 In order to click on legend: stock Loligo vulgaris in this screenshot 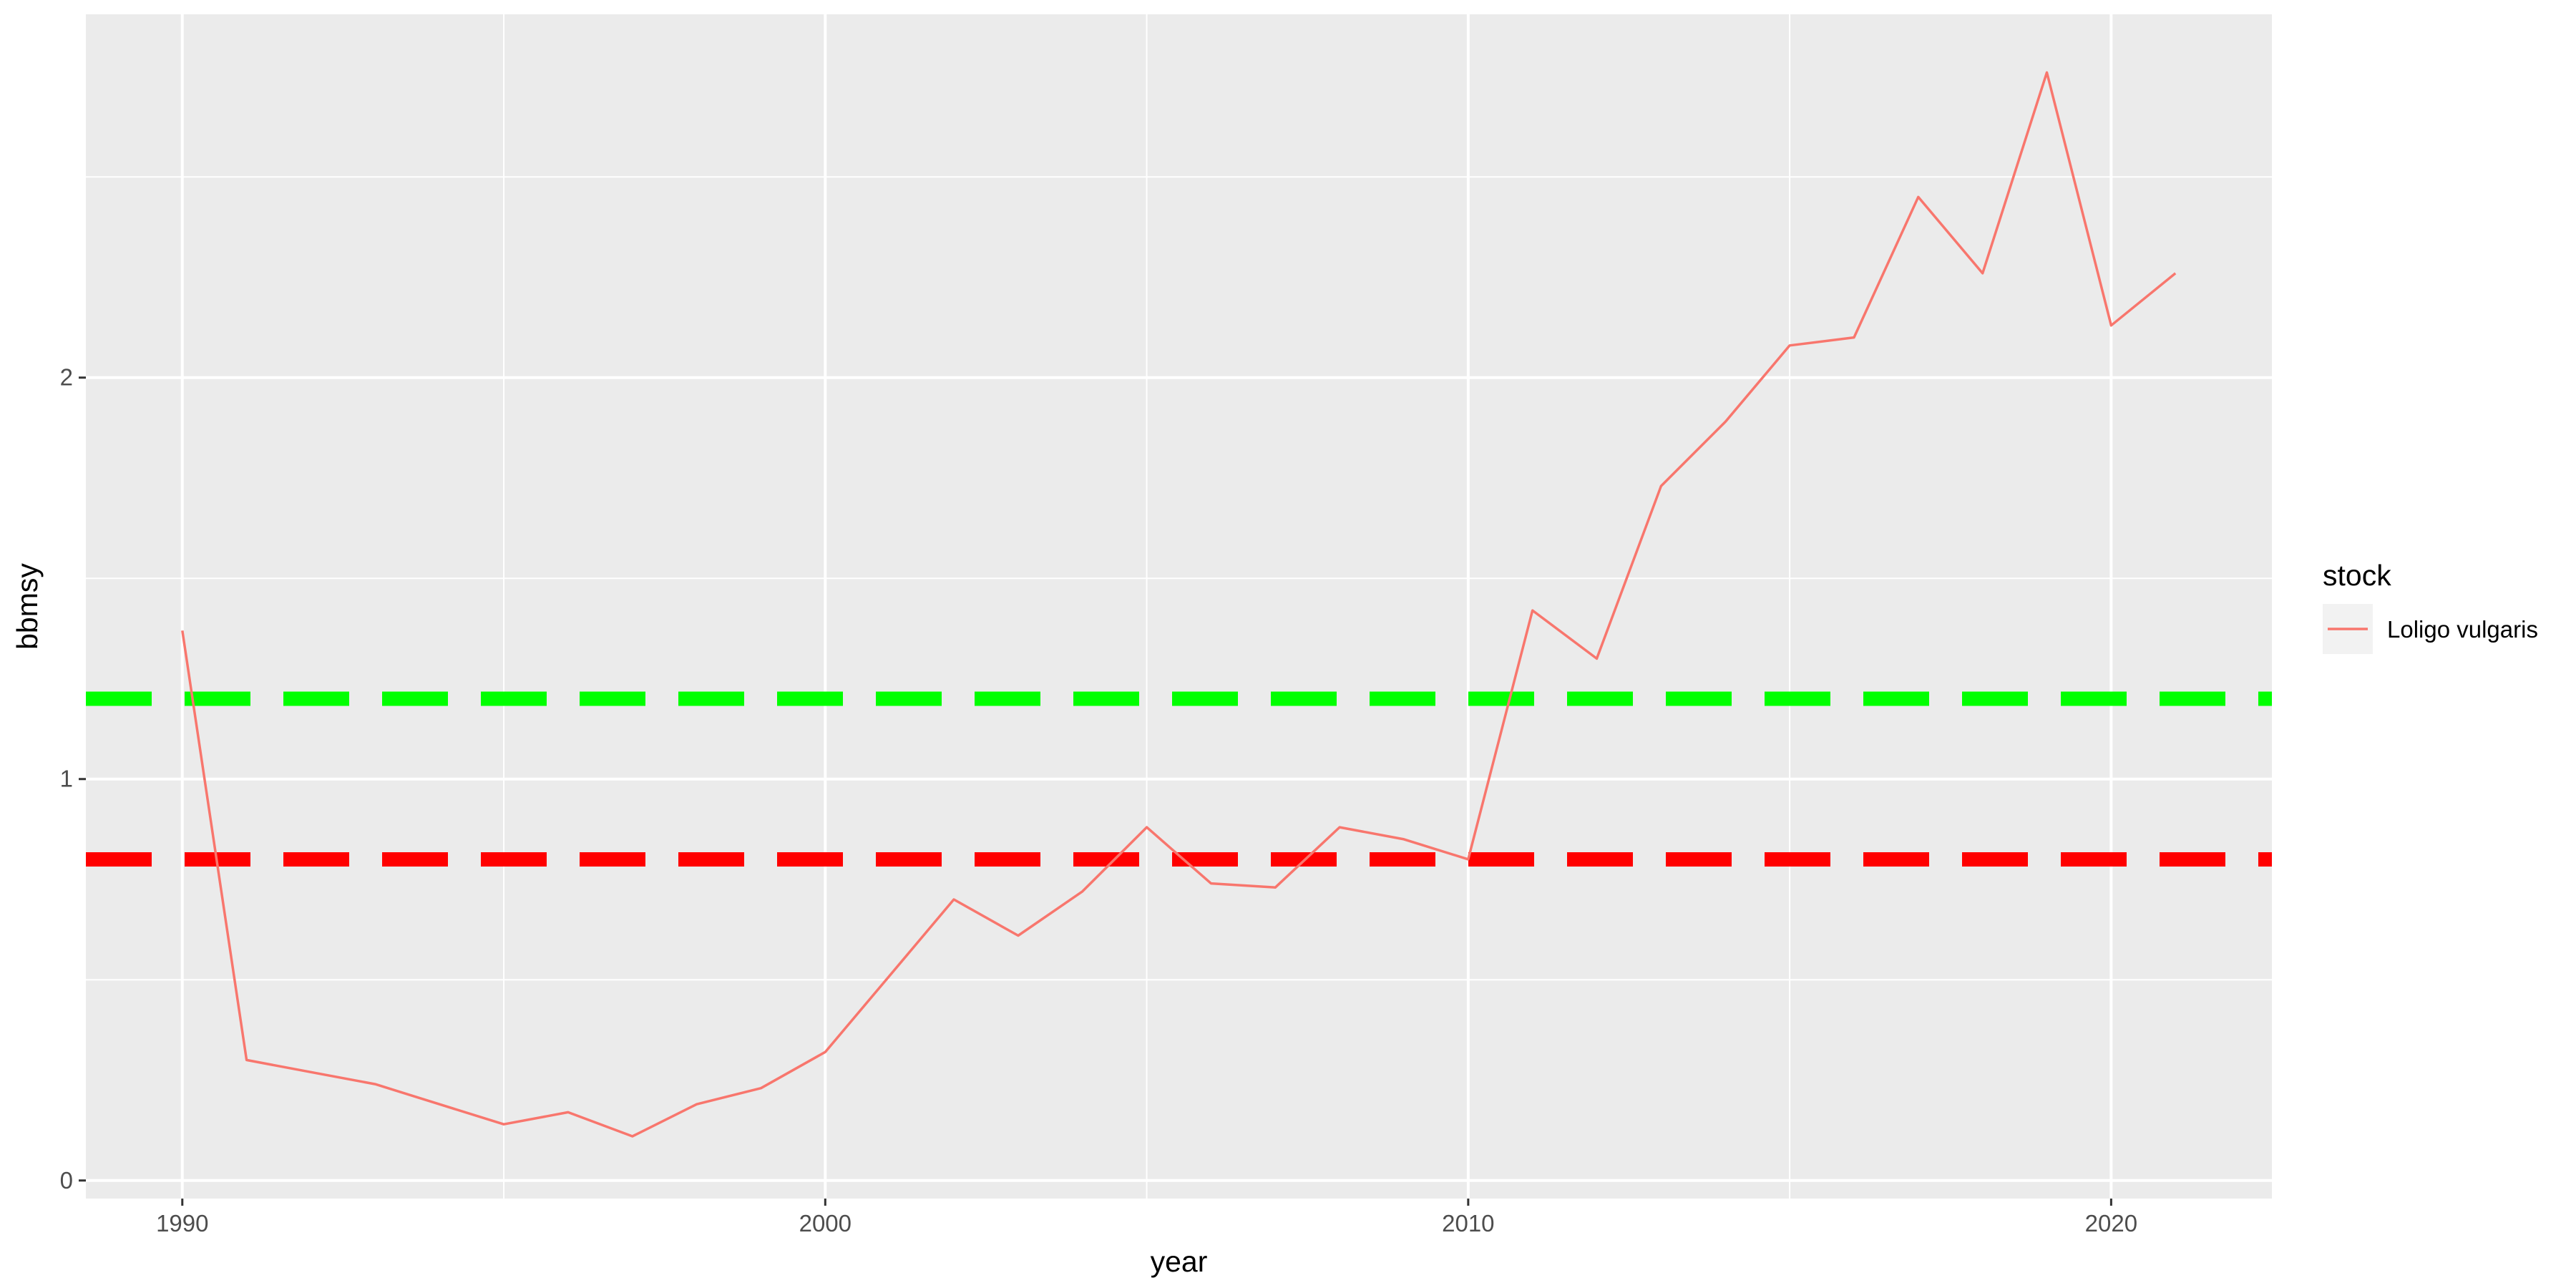, I will do `click(2430, 606)`.